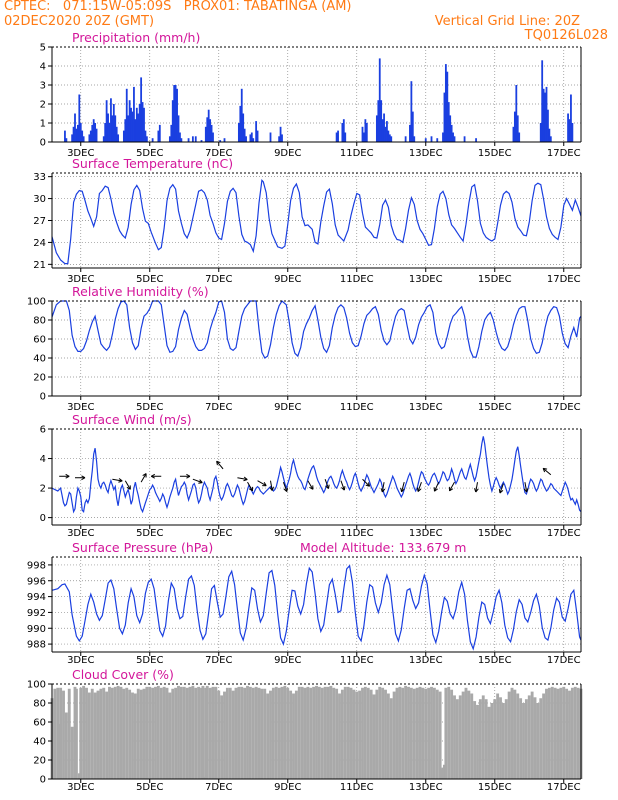  I want to click on y-tick-label: 2, so click(43, 105).